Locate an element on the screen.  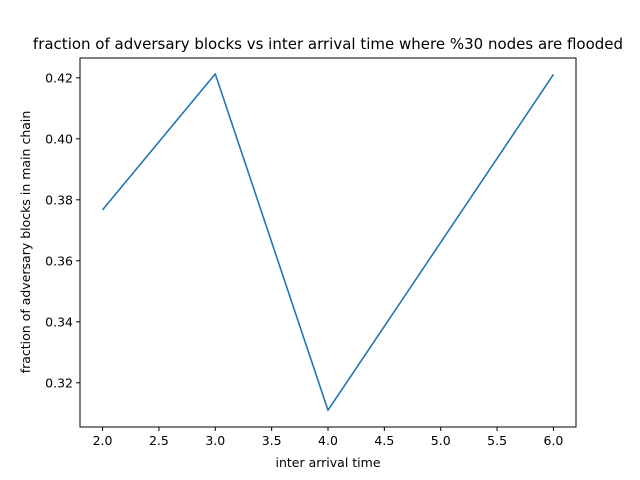
x-axis-label: inter arrival time is located at coordinates (327, 462).